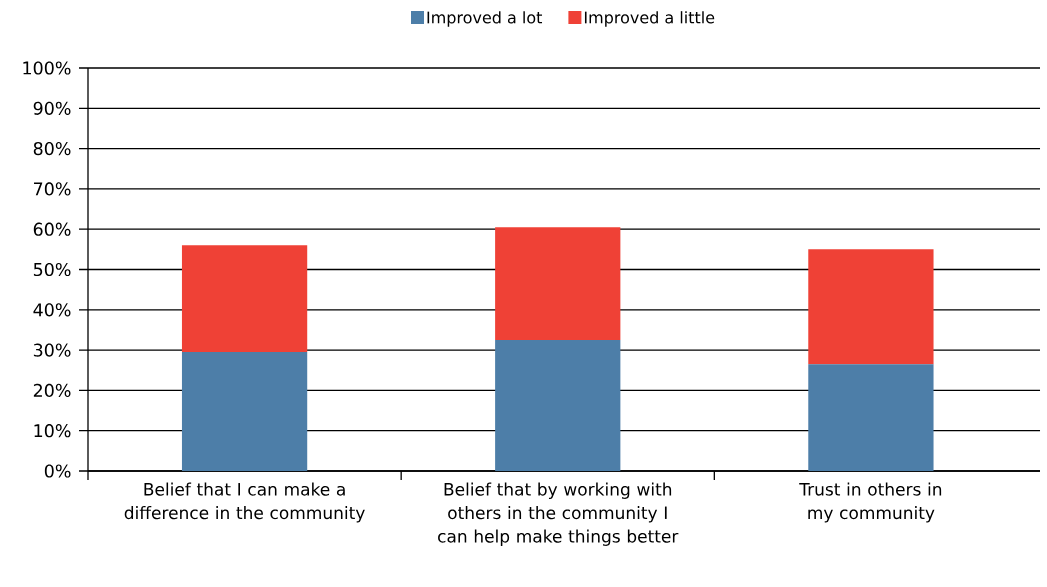 The width and height of the screenshot is (1047, 587). What do you see at coordinates (649, 19) in the screenshot?
I see `legend-label: Improved a little` at bounding box center [649, 19].